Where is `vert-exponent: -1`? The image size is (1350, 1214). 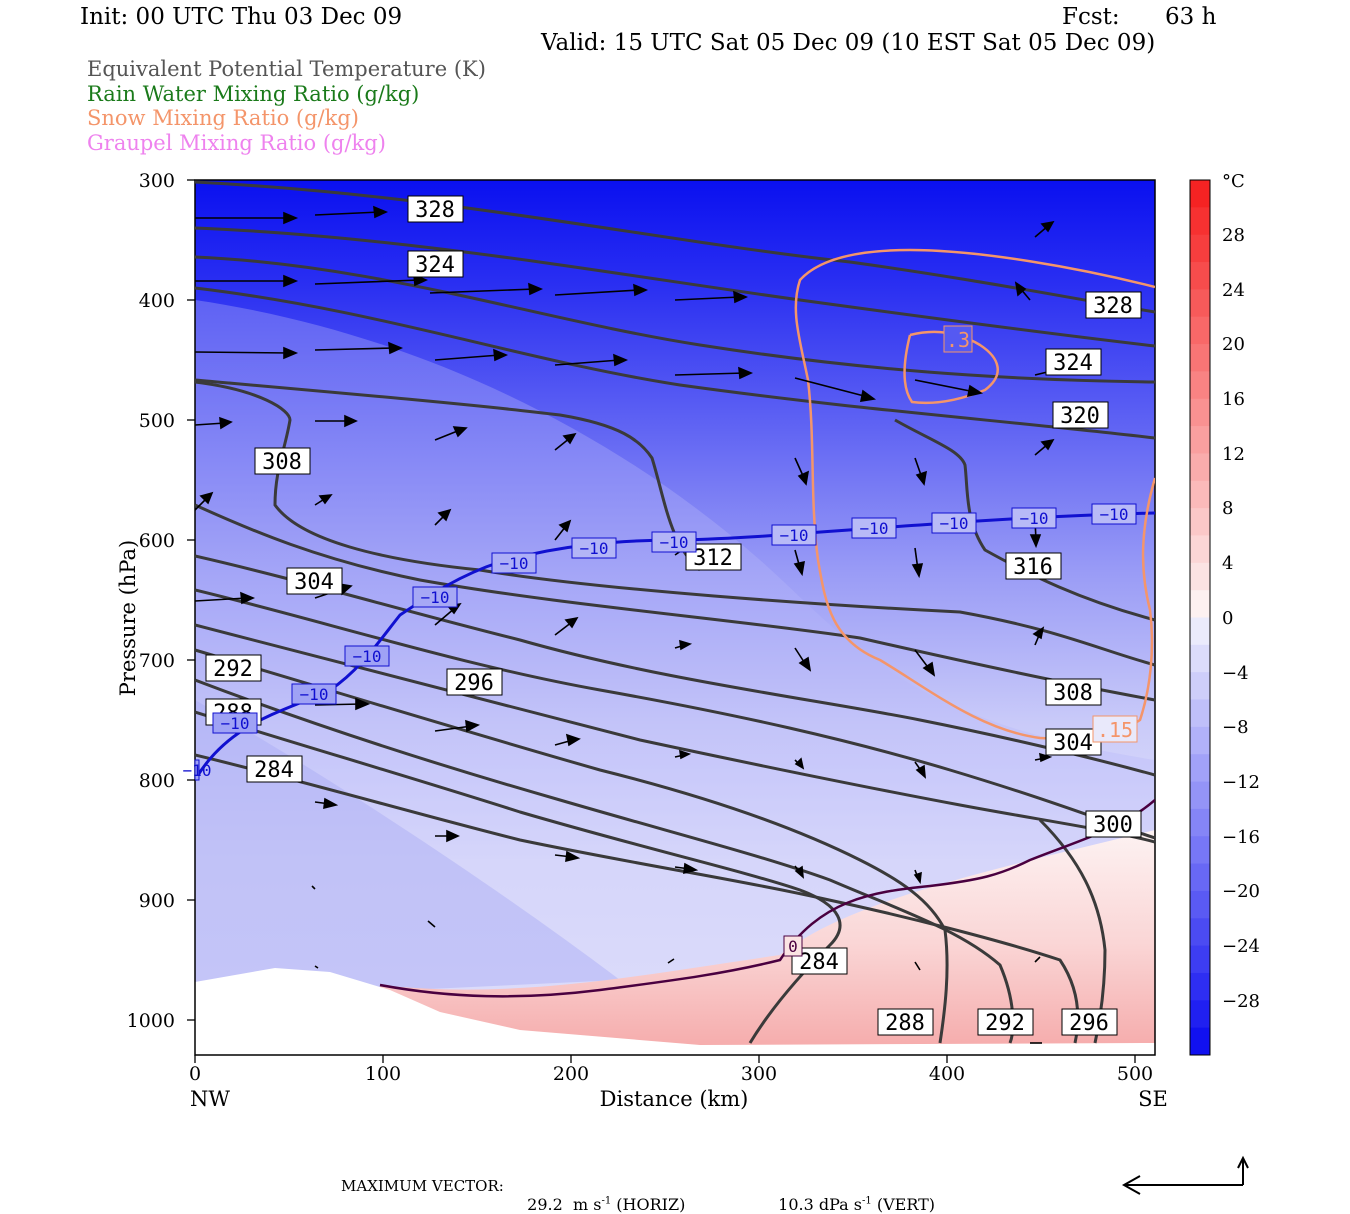
vert-exponent: -1 is located at coordinates (867, 1201).